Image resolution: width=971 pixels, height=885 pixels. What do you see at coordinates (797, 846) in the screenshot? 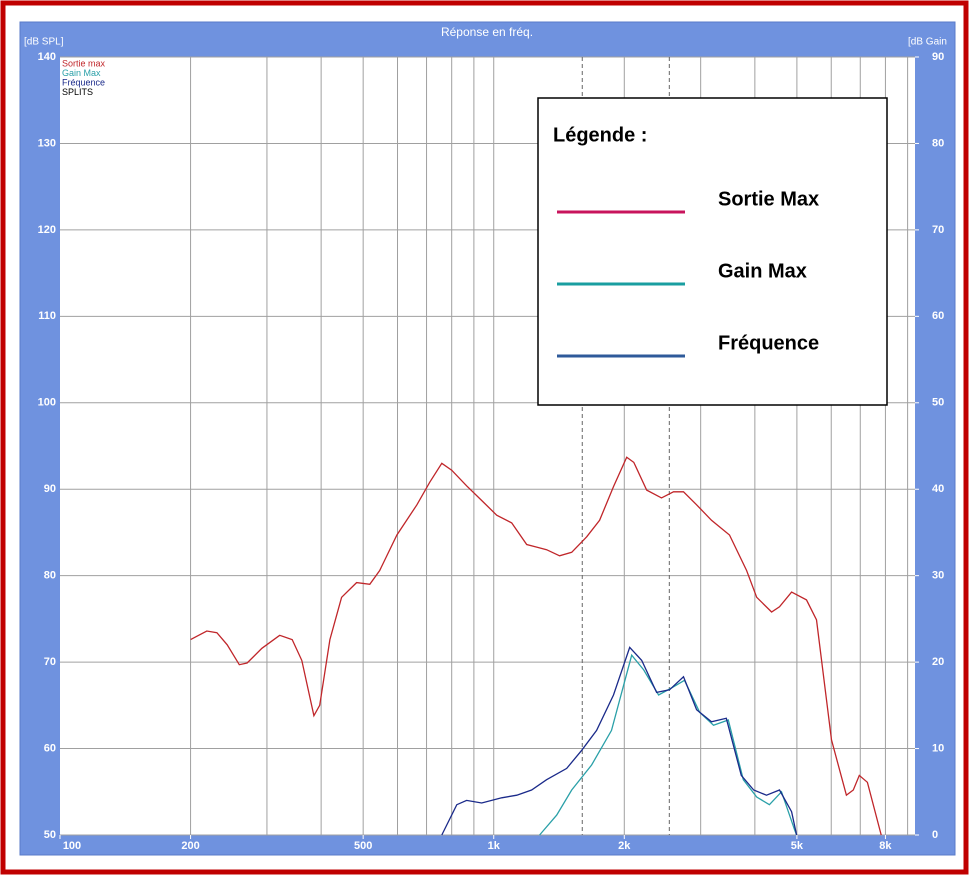
I see `x-tick-label: 5k` at bounding box center [797, 846].